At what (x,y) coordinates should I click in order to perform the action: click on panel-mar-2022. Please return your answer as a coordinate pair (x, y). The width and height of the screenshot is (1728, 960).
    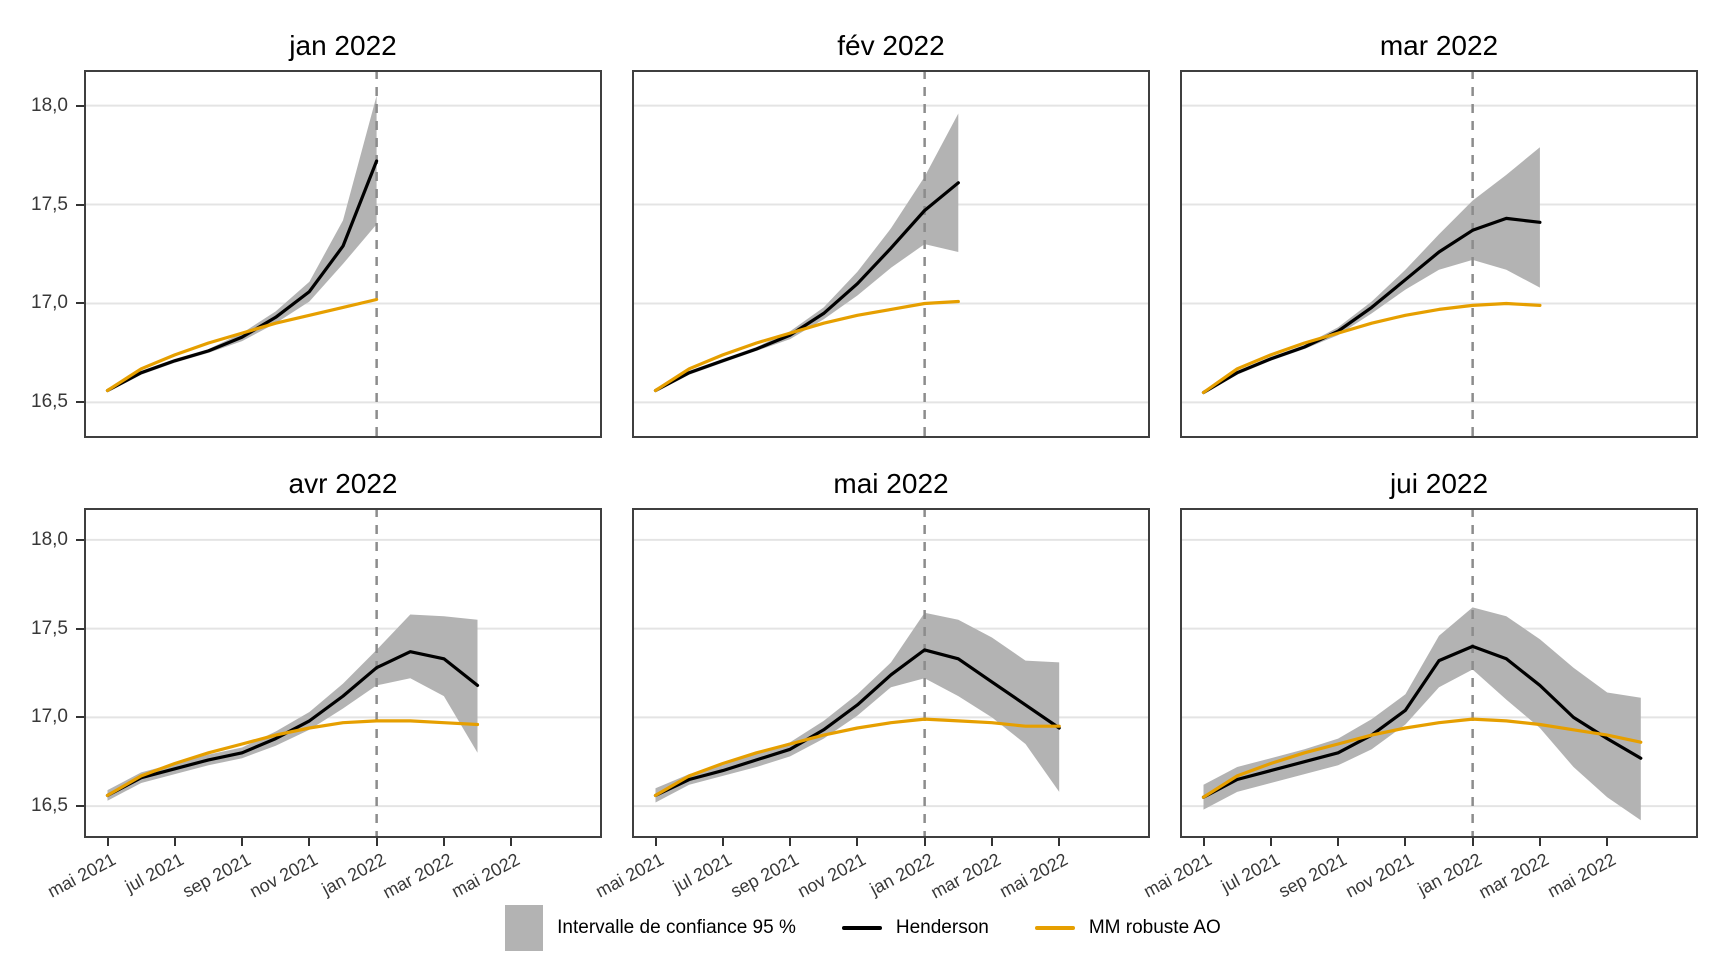
    Looking at the image, I should click on (1439, 254).